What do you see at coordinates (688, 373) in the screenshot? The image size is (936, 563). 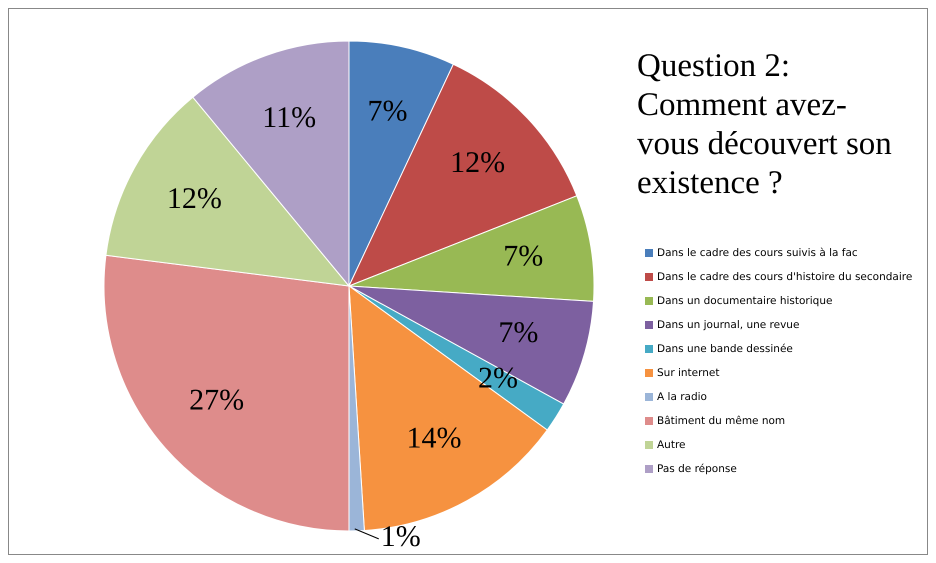 I see `legend-label: Sur internet` at bounding box center [688, 373].